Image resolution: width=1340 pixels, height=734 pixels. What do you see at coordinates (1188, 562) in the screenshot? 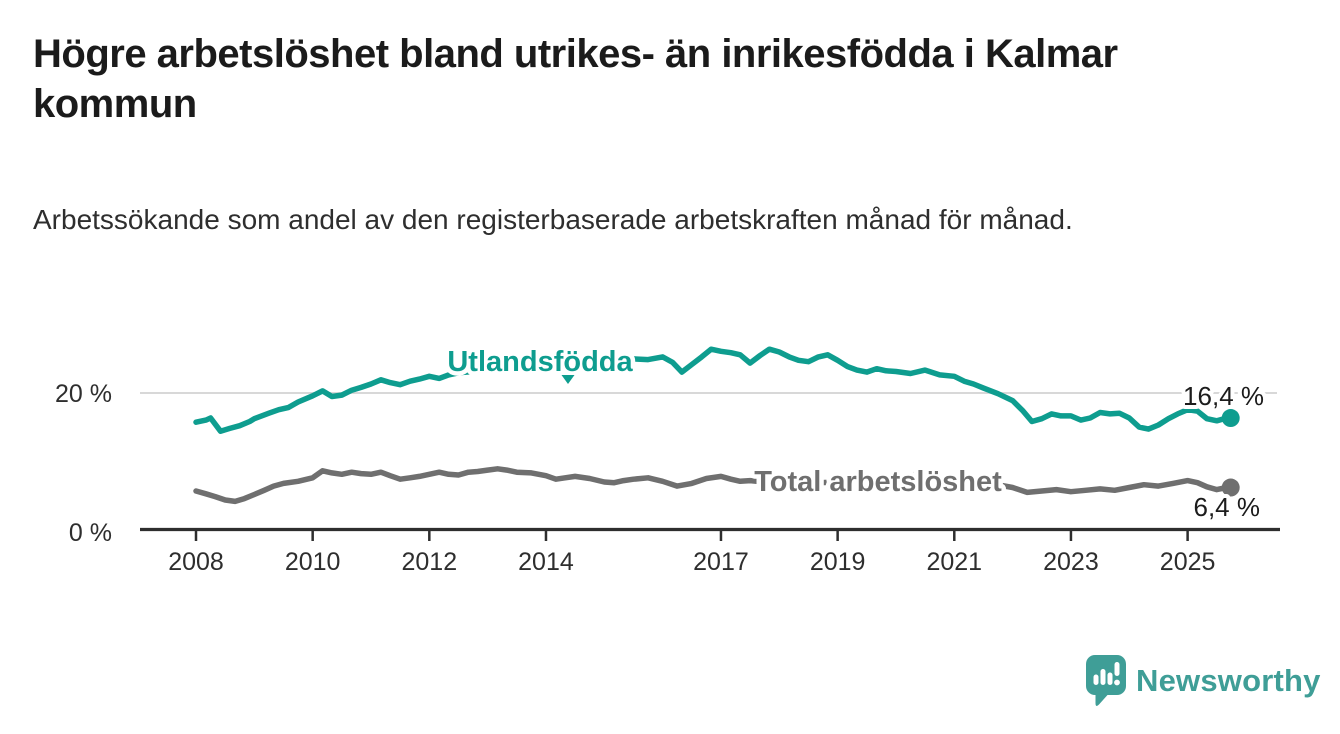
I see `x-tick-label-2025: 2025` at bounding box center [1188, 562].